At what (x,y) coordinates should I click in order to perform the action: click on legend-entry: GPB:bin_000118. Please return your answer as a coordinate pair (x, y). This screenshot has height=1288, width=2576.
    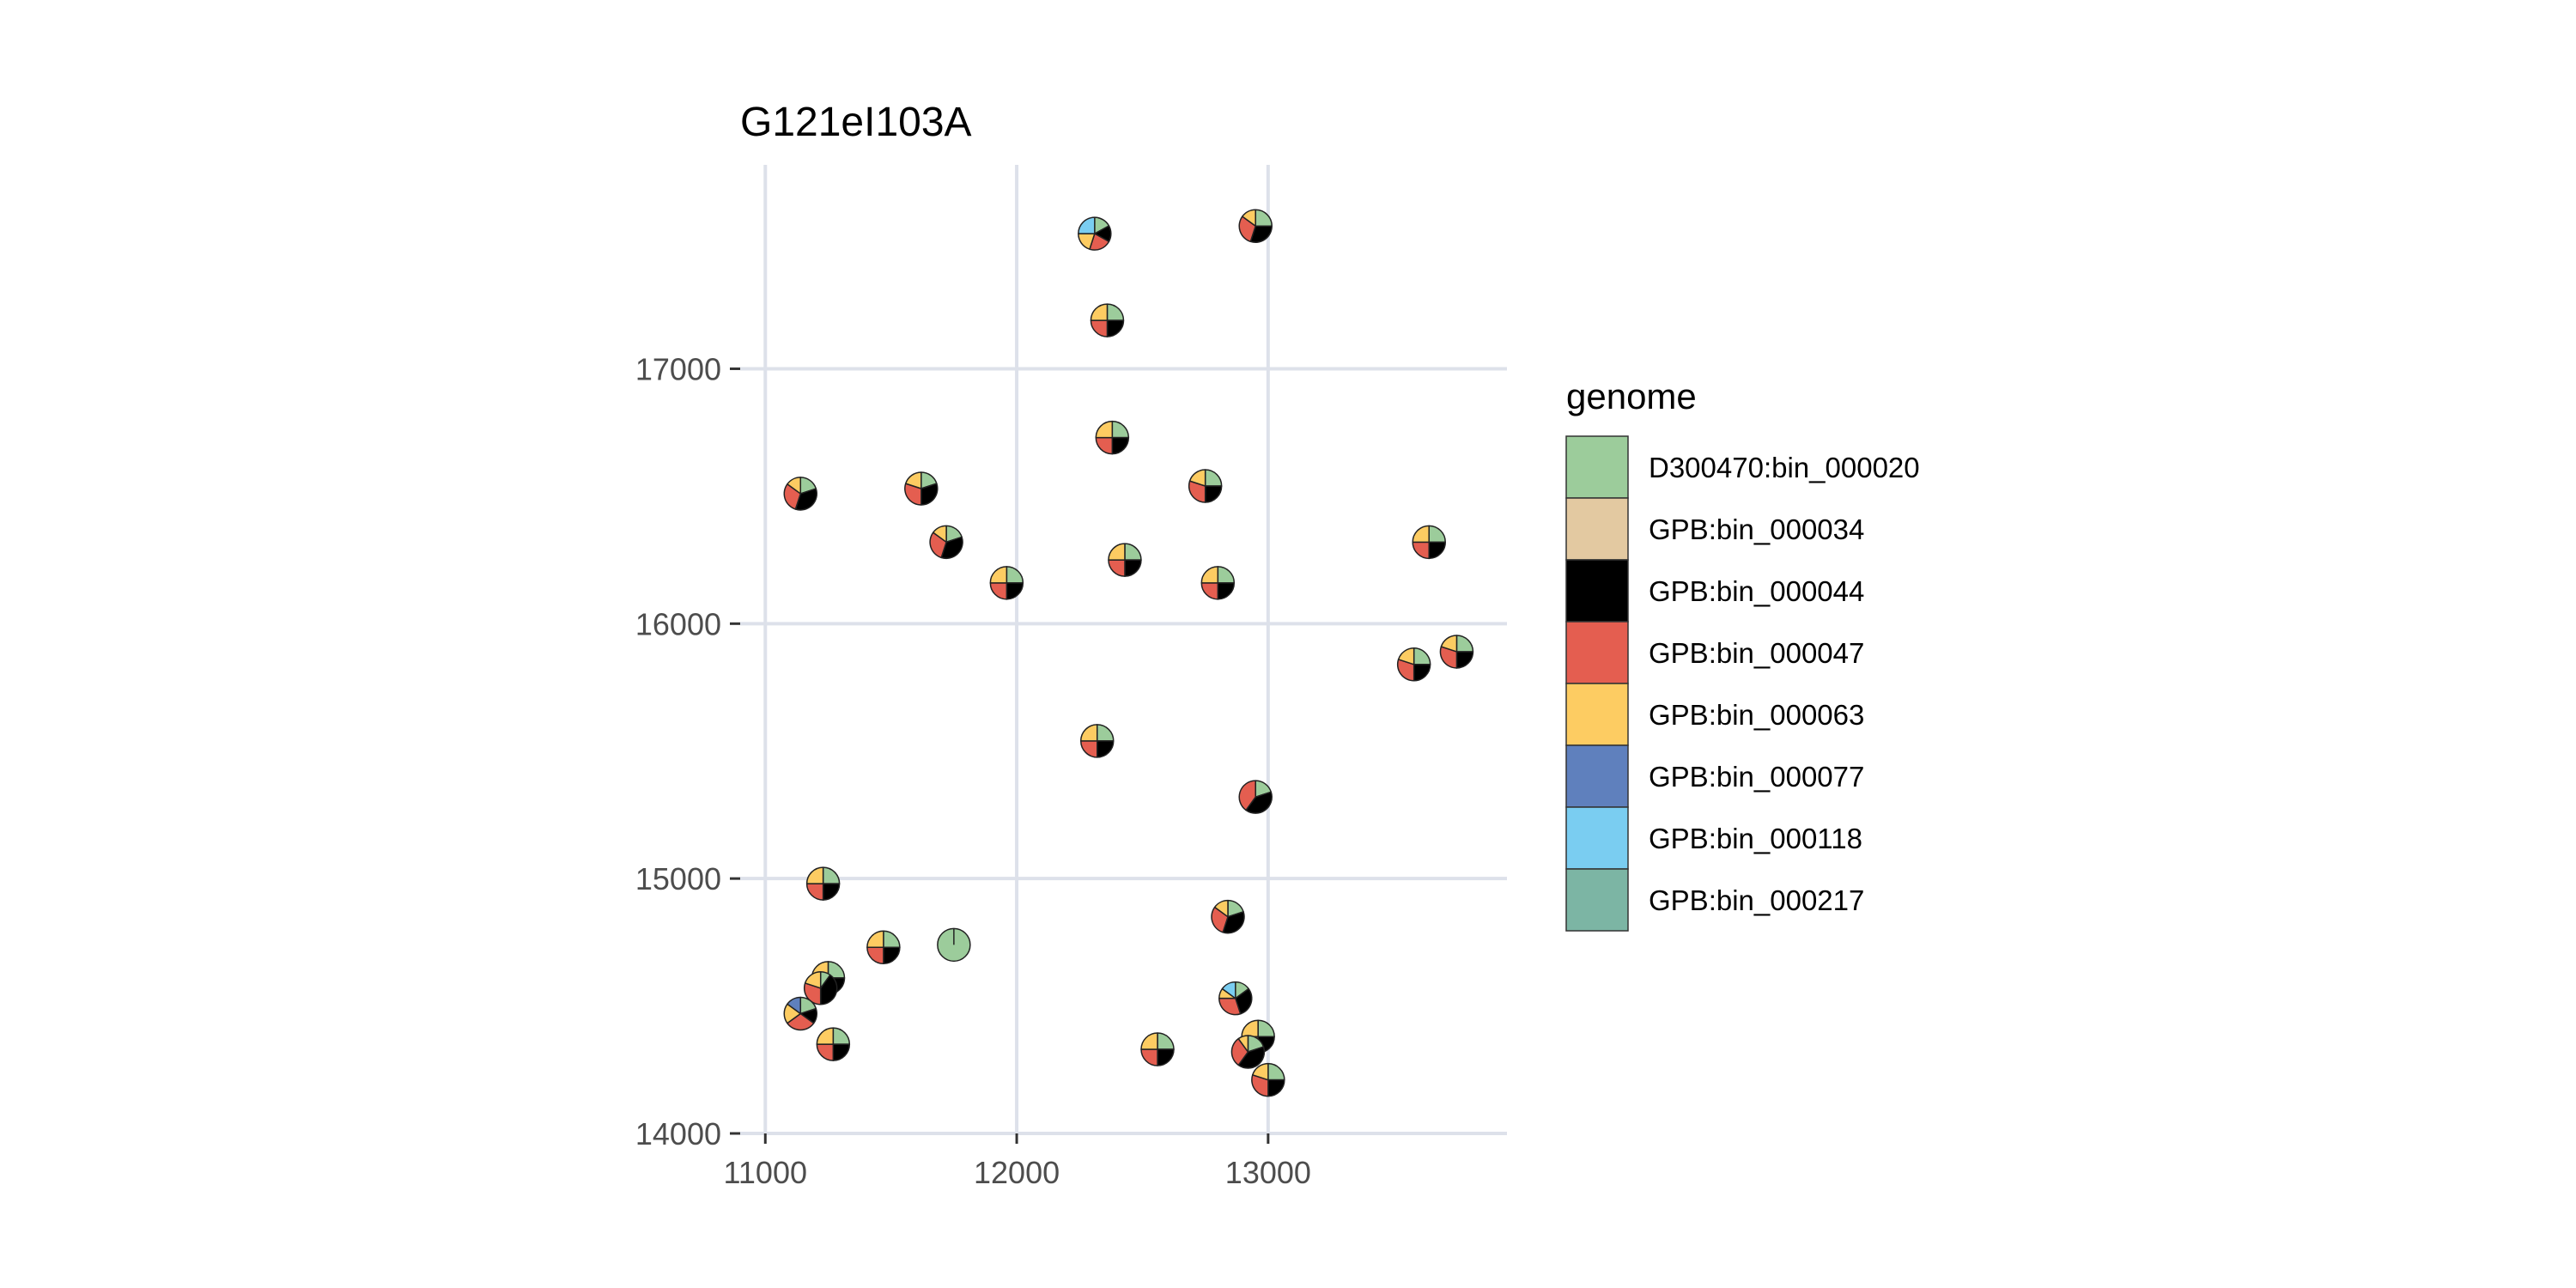
    Looking at the image, I should click on (1714, 838).